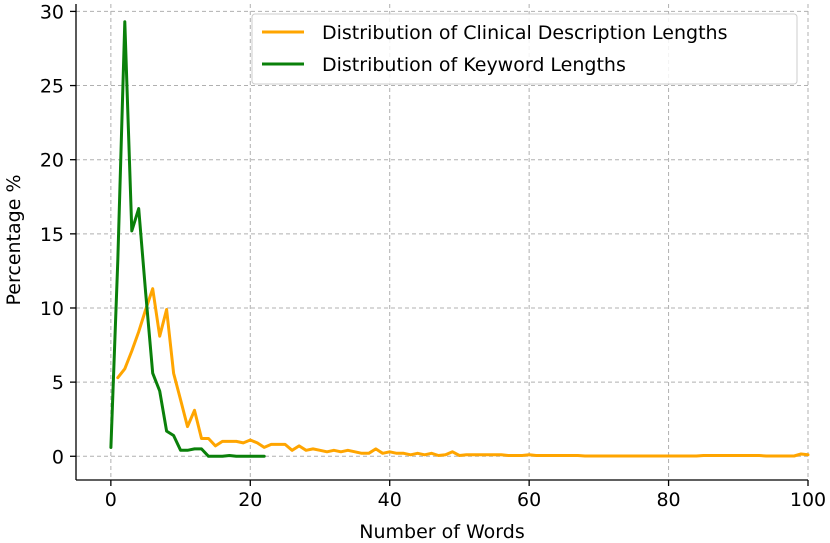 The image size is (830, 543). I want to click on x-tick-label-1: 20, so click(250, 500).